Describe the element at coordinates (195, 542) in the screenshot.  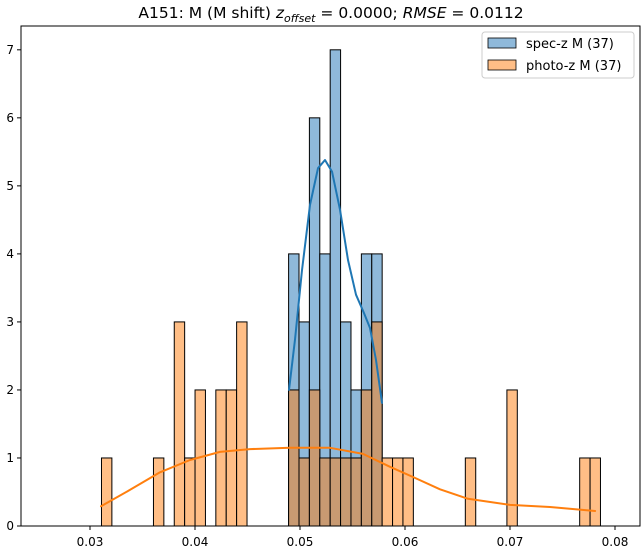
I see `x-tick-label: 0.04` at that location.